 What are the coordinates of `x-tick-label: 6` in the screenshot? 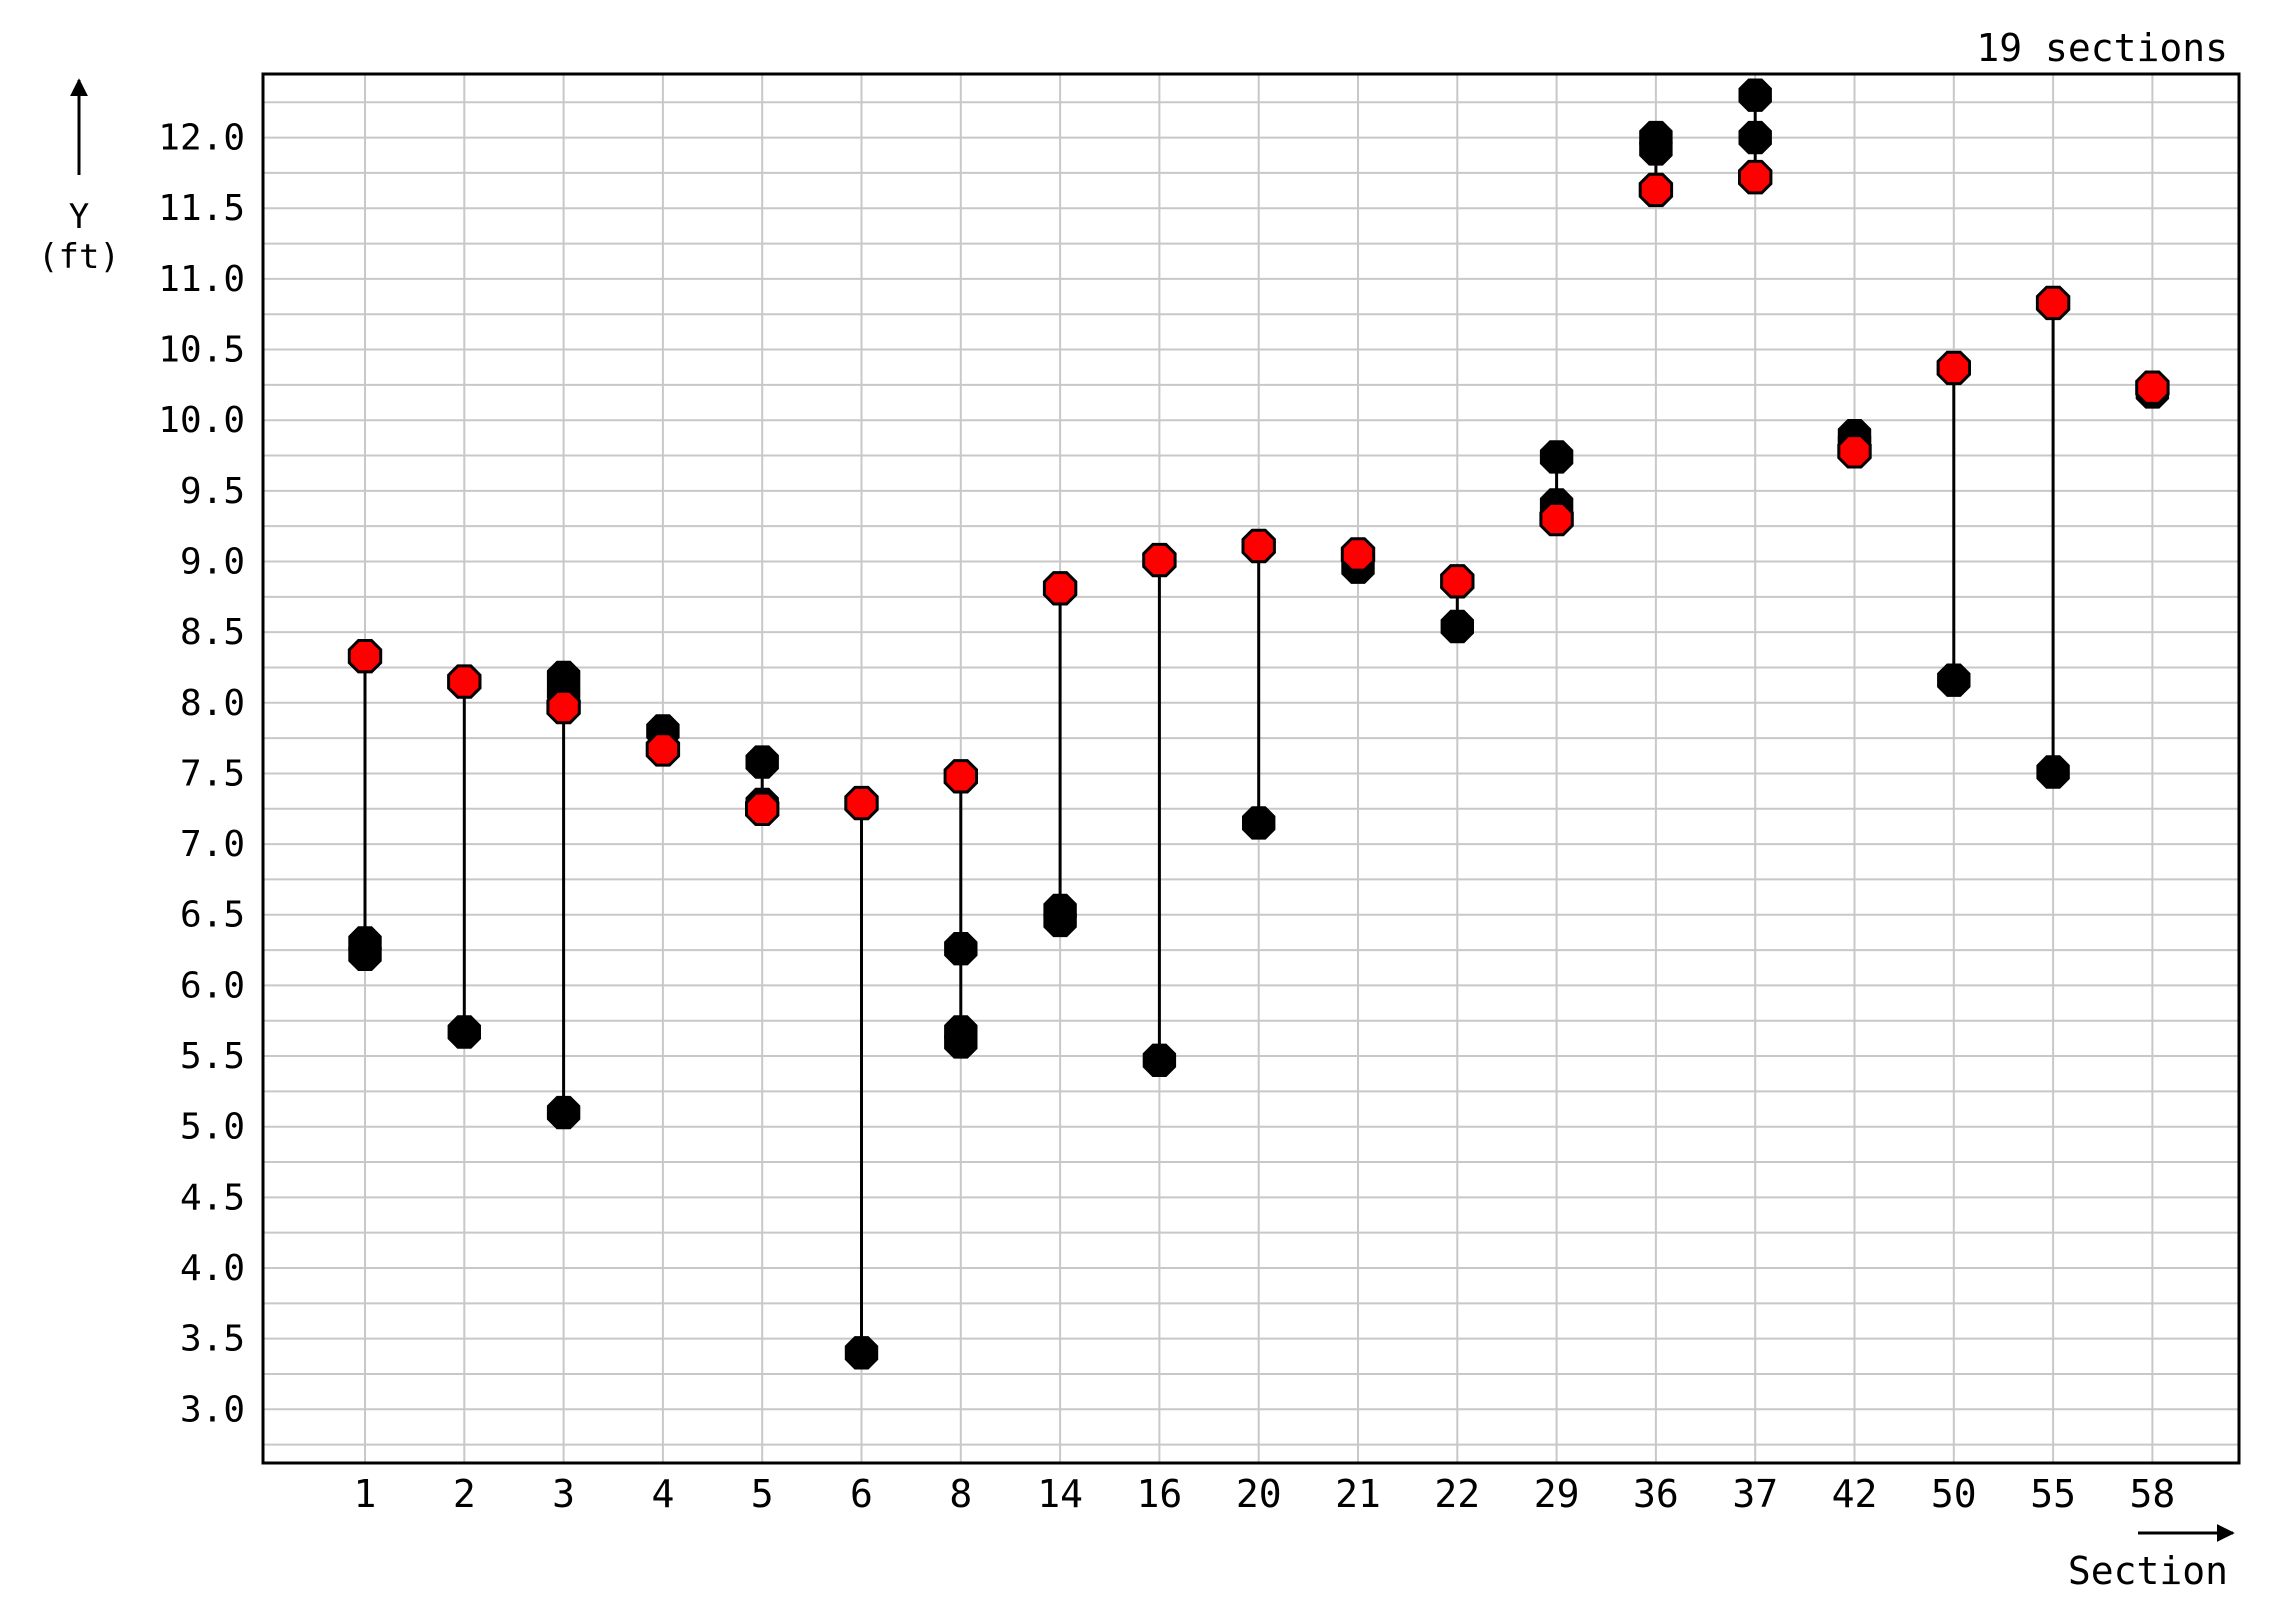 It's located at (861, 1494).